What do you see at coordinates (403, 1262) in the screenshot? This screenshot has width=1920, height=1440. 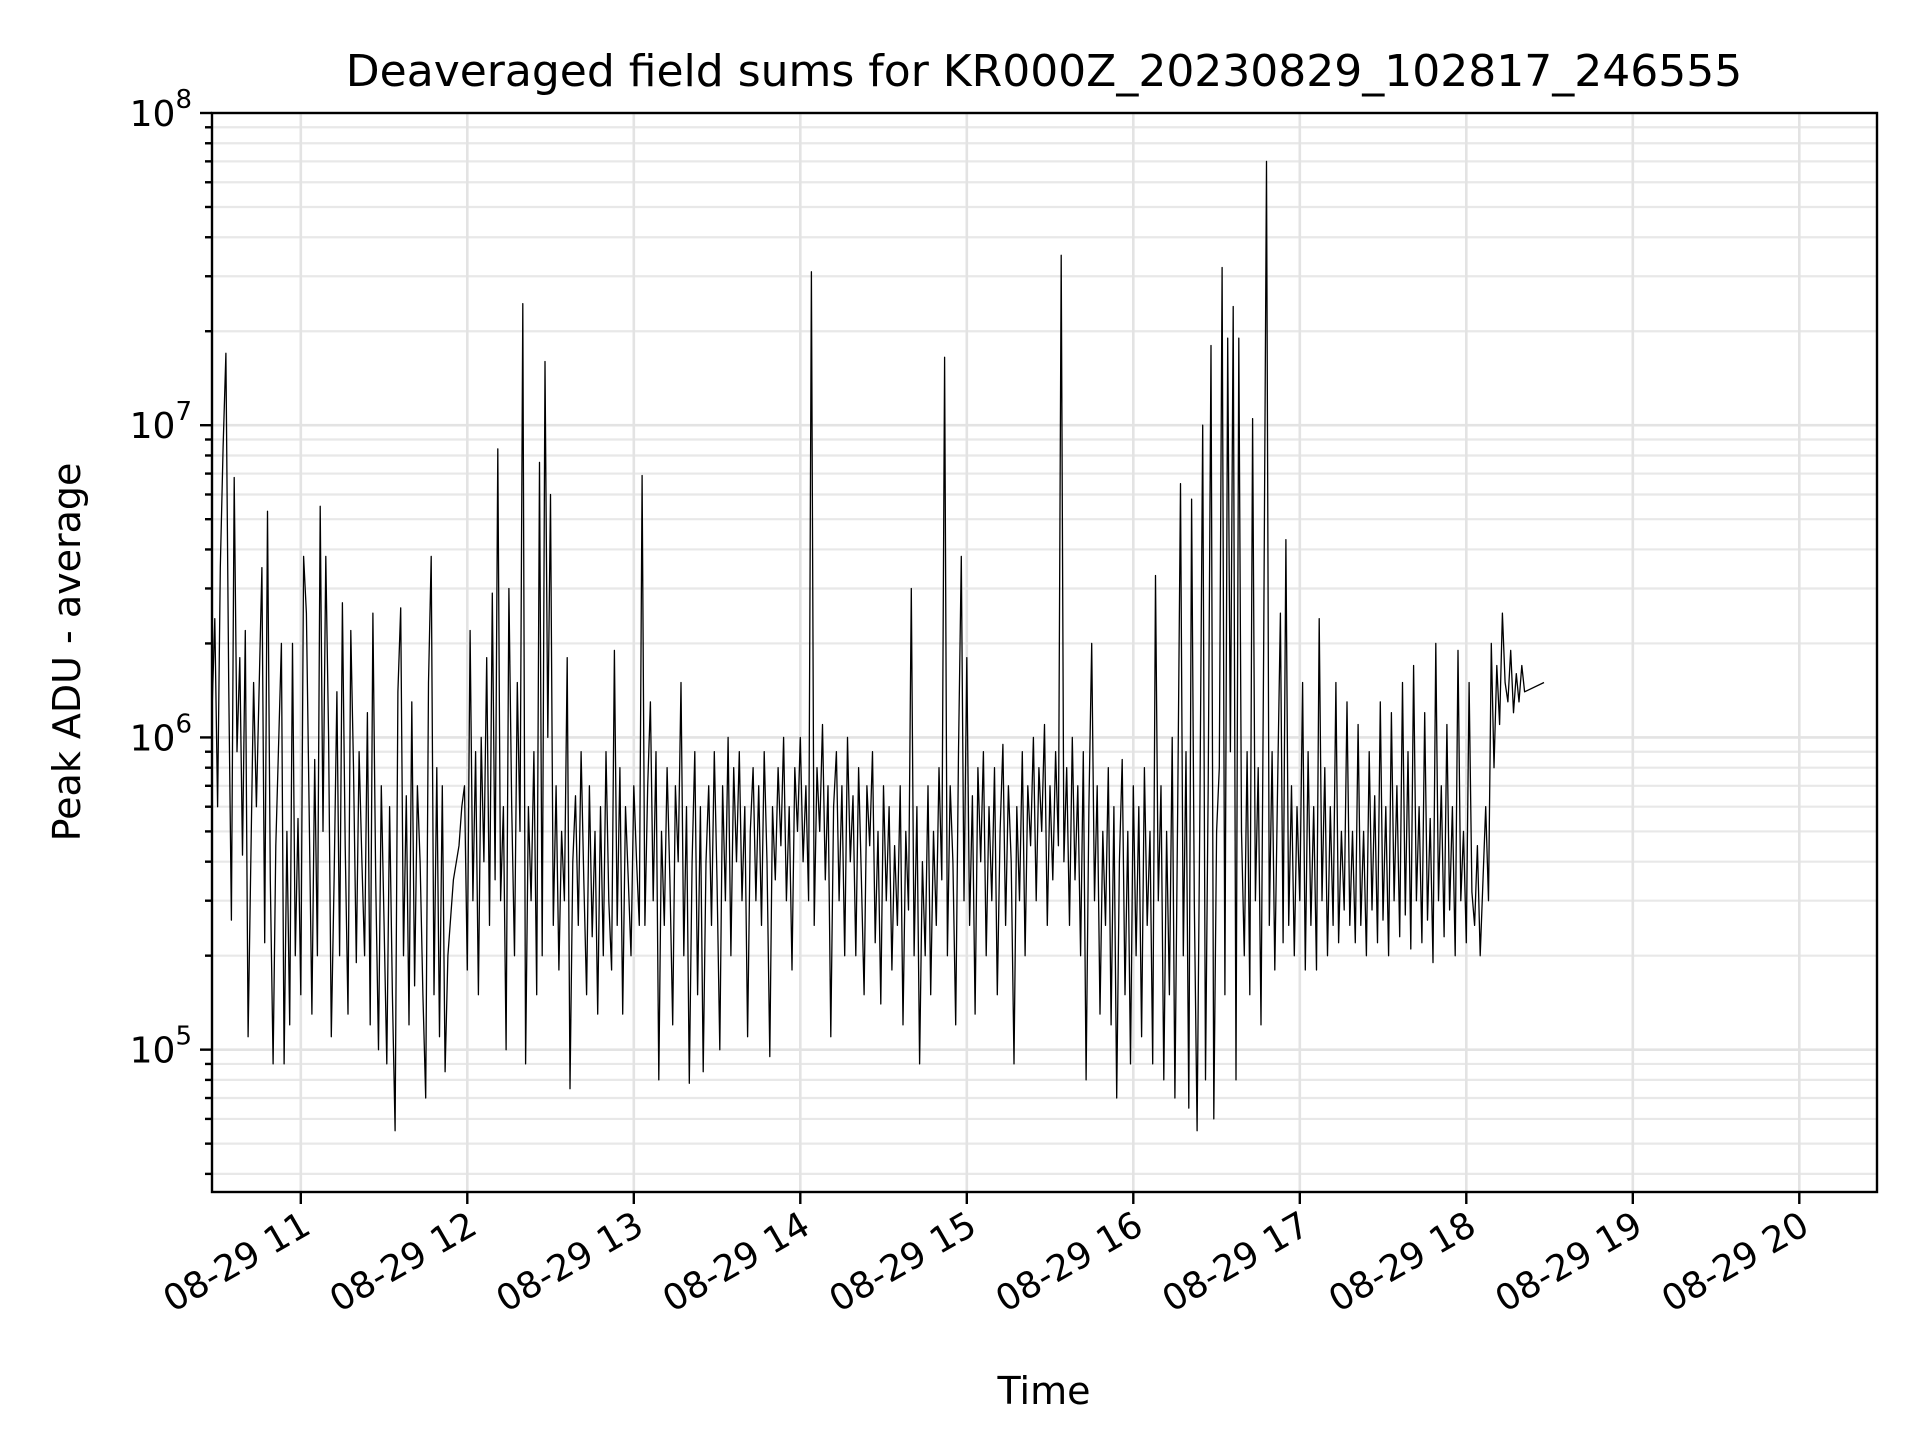 I see `x-tick-label: 08-29 12` at bounding box center [403, 1262].